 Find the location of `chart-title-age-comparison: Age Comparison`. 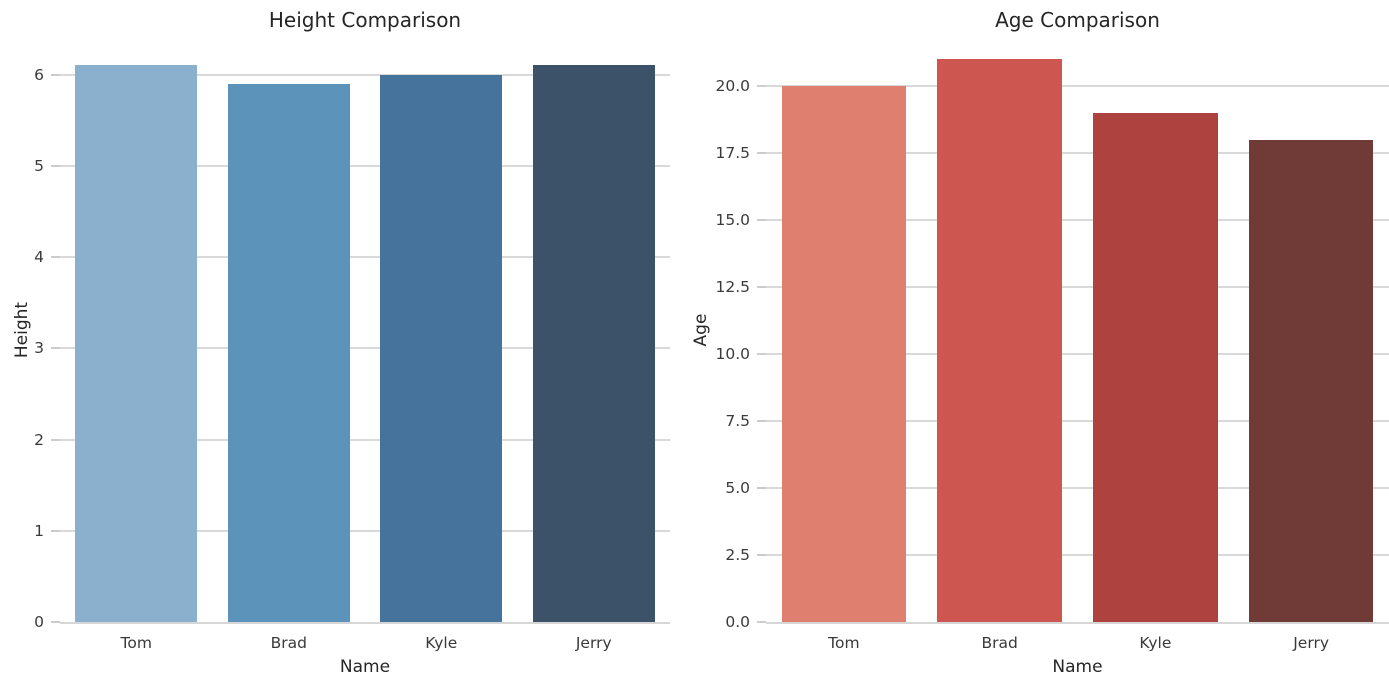

chart-title-age-comparison: Age Comparison is located at coordinates (1077, 20).